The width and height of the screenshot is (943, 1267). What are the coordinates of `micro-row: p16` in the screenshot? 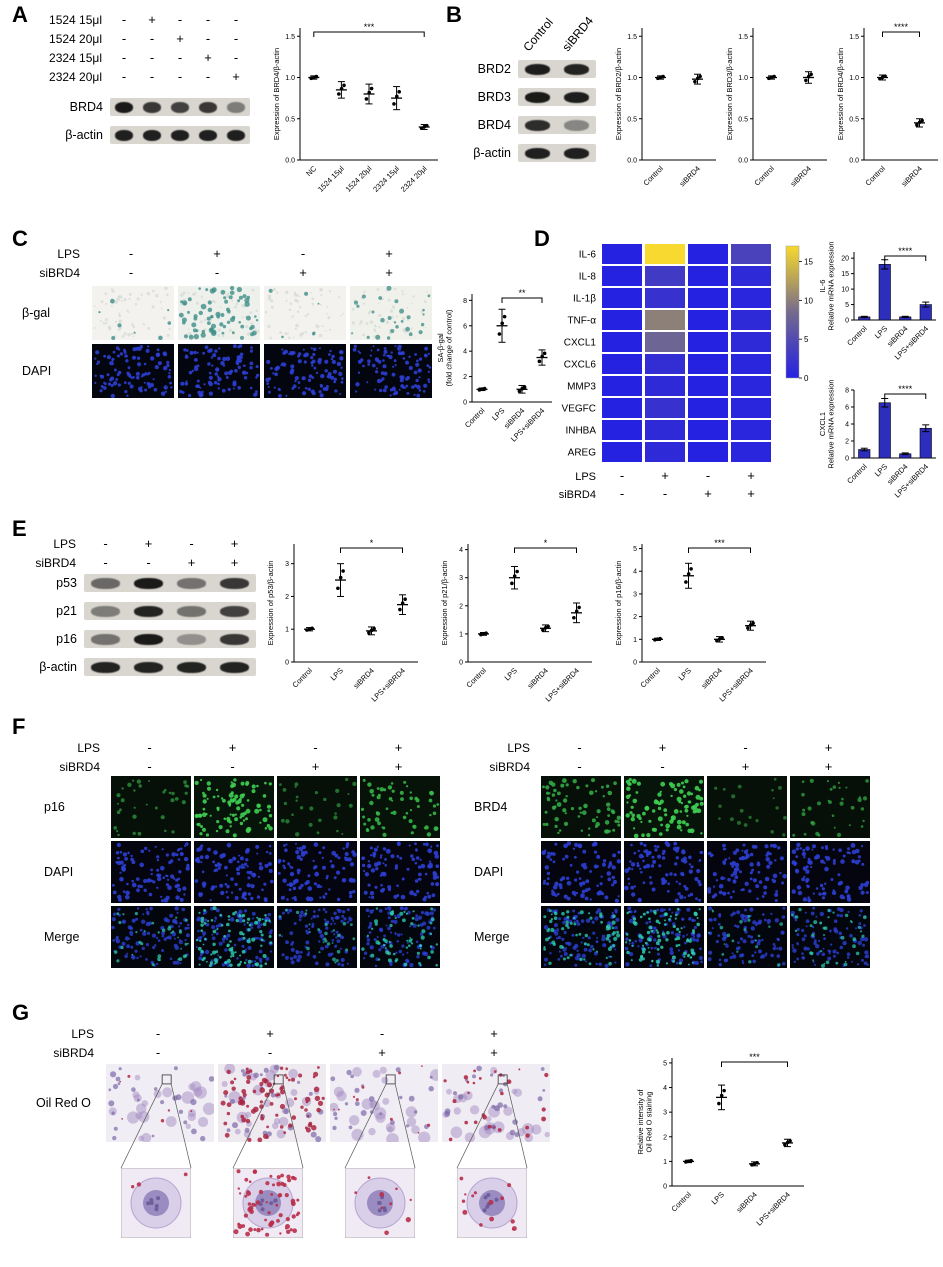 It's located at (242, 807).